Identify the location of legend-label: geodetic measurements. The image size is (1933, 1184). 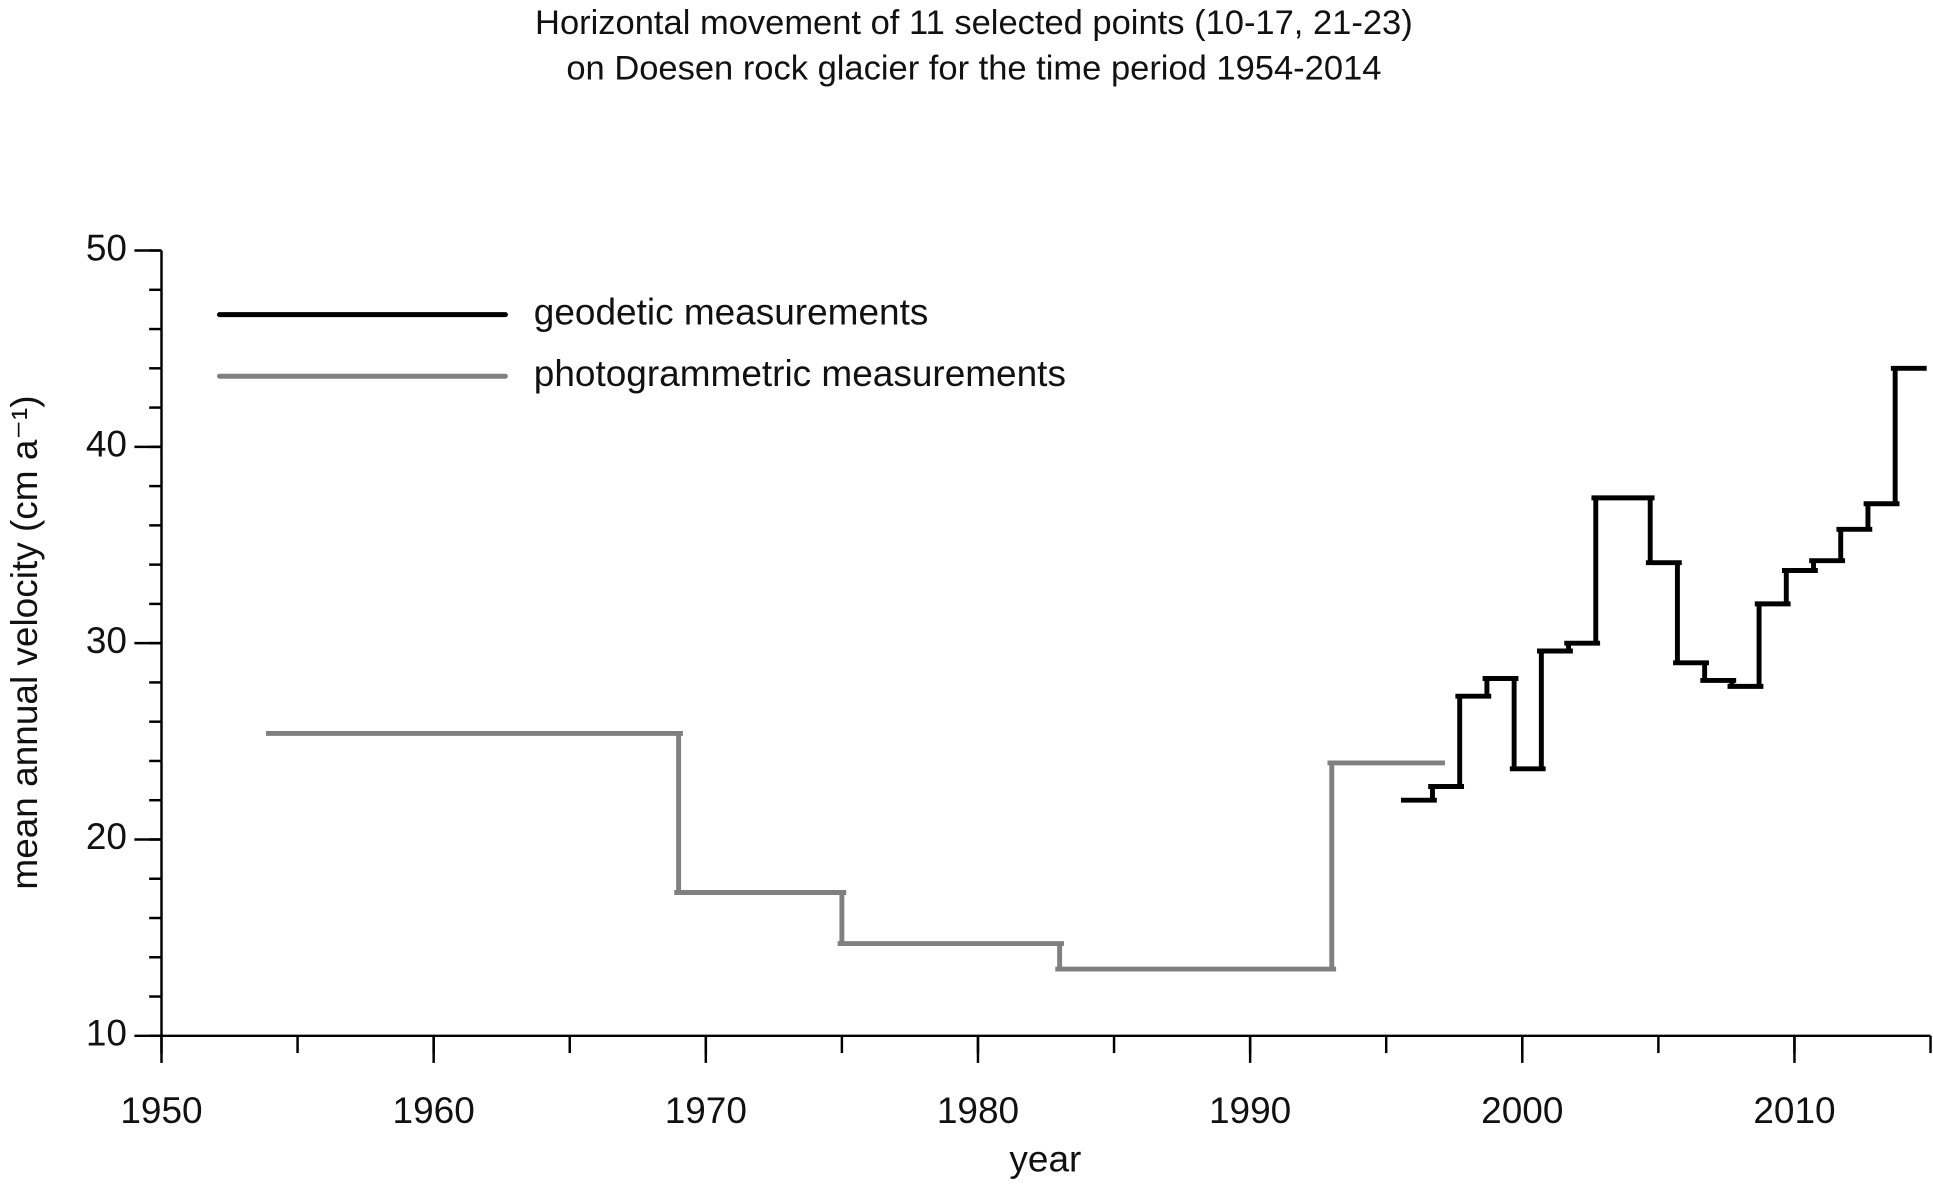
(731, 311).